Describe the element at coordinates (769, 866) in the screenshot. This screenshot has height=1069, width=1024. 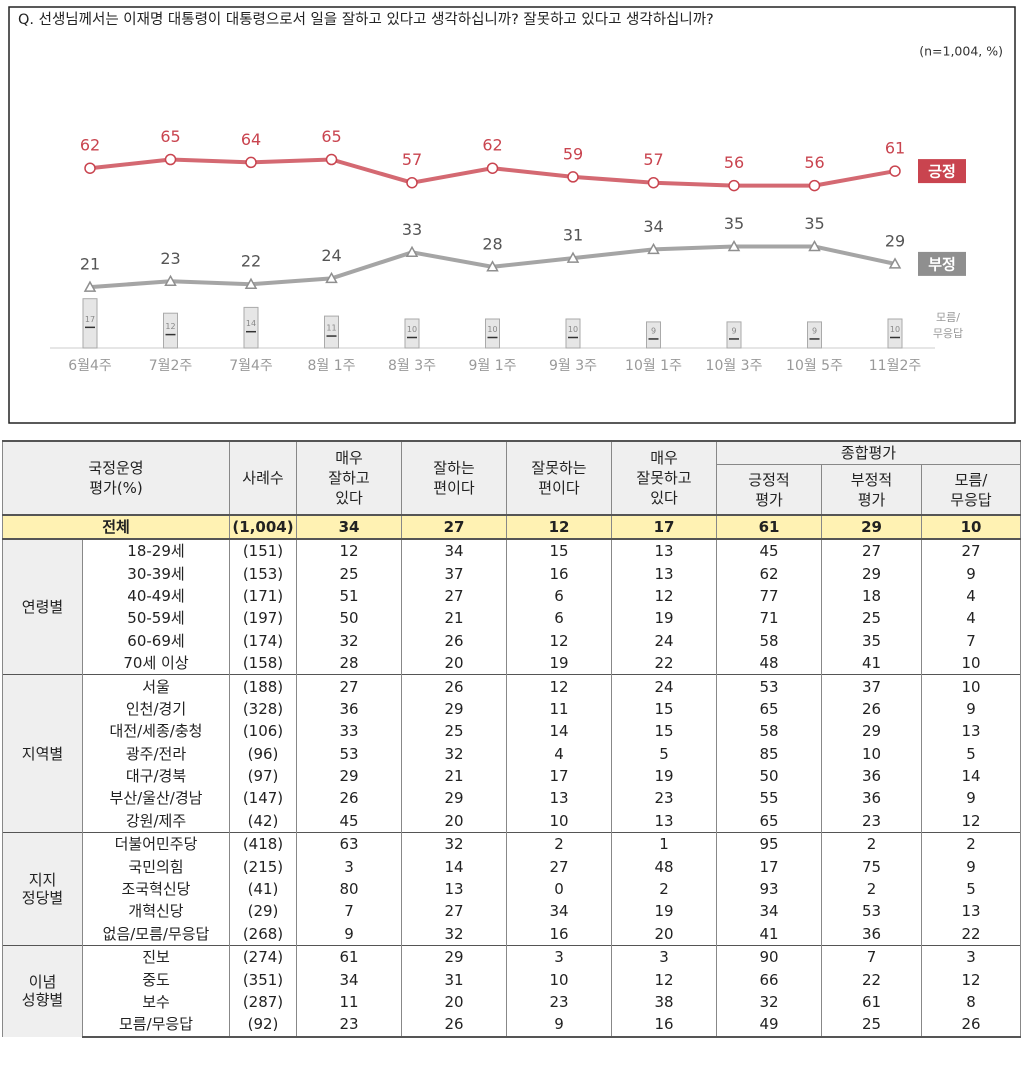
I see `cell: 17` at that location.